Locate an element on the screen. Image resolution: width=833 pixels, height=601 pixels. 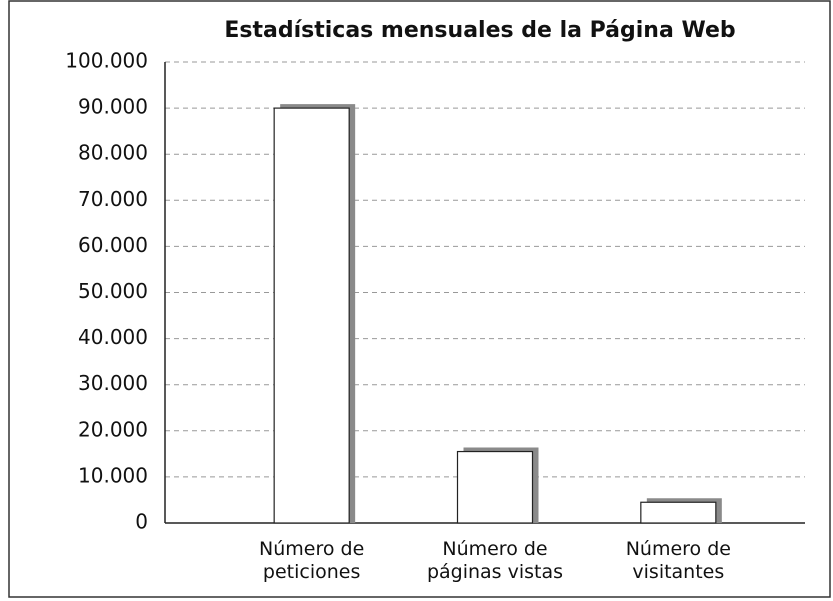
x-tick-label: Número de páginas vistas is located at coordinates (495, 560).